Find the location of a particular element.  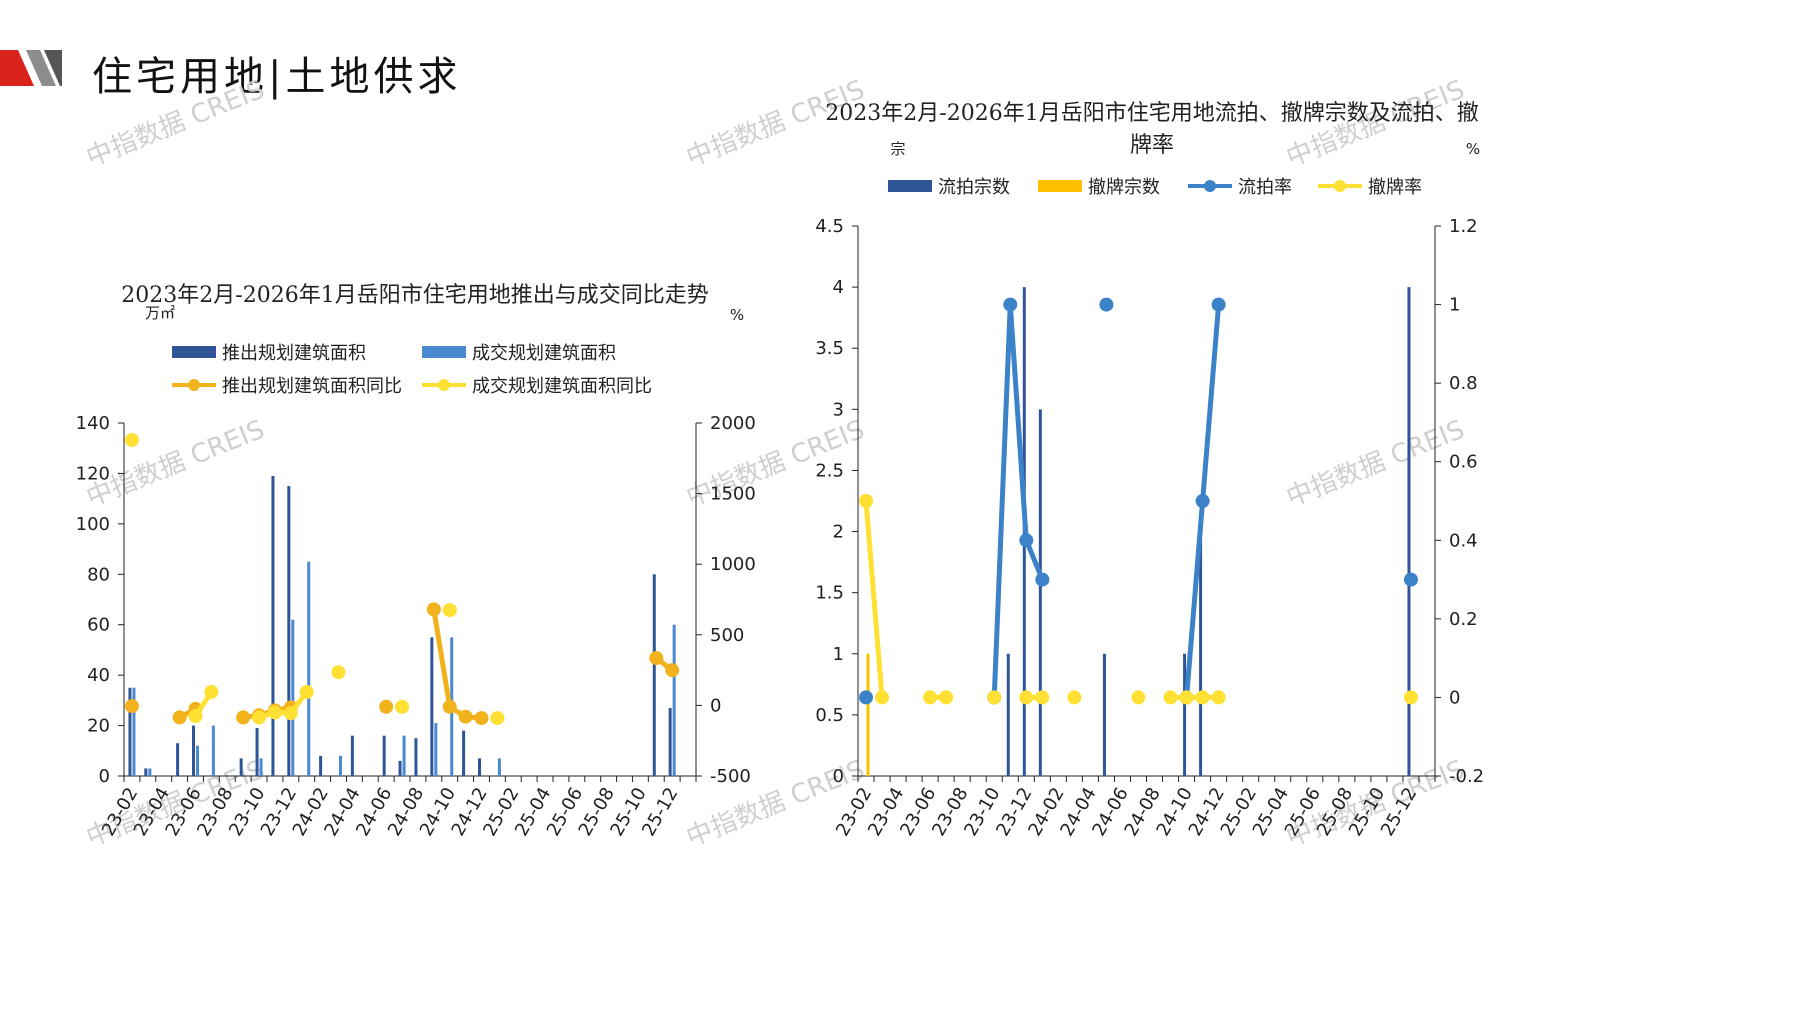

page-title: 住宅用地|土地供求 is located at coordinates (277, 77).